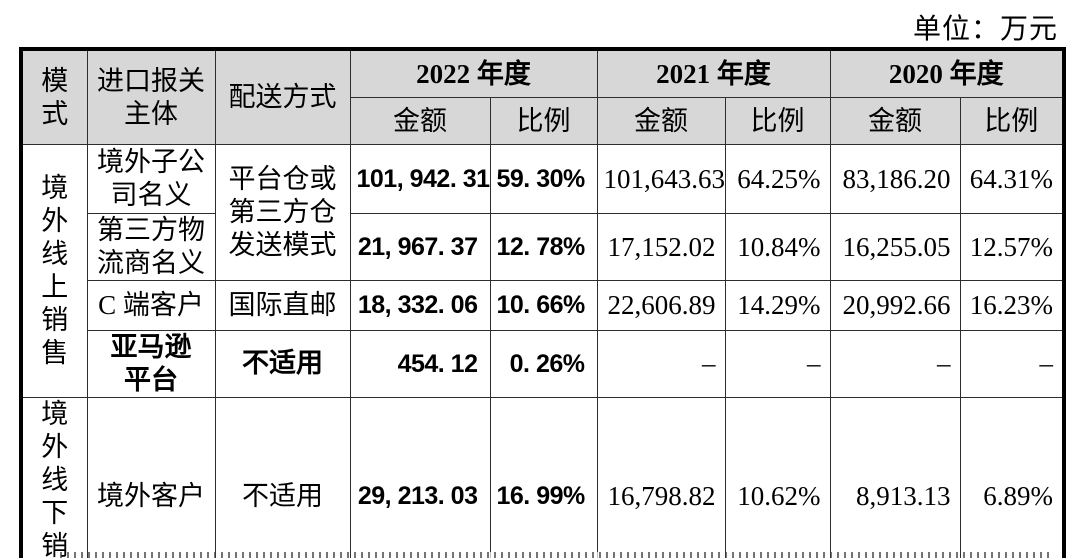 Image resolution: width=1080 pixels, height=558 pixels. Describe the element at coordinates (661, 247) in the screenshot. I see `amount-2021-cell: 17,152.02` at that location.